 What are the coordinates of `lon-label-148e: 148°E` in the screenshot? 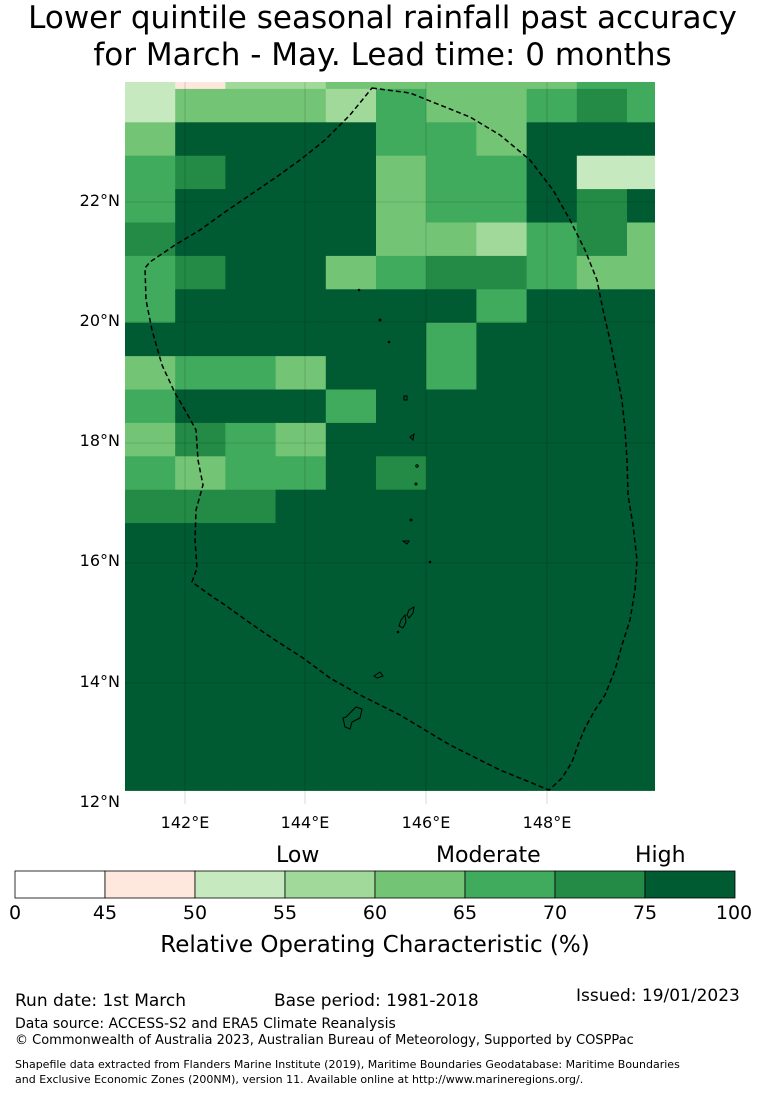 It's located at (547, 822).